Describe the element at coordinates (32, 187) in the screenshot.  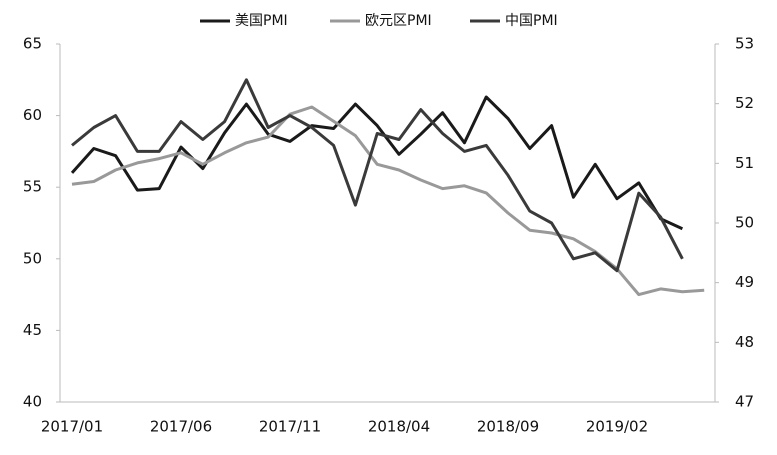
I see `y-tick-label: 55` at that location.